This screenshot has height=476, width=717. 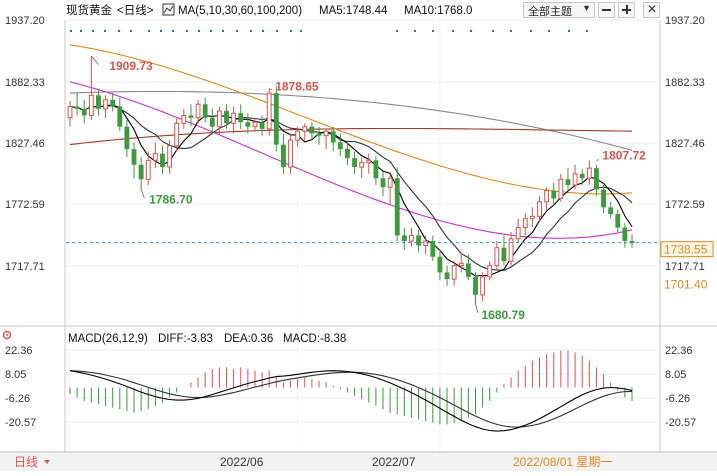 I want to click on macd-y-tick-right: 22.36, so click(x=679, y=351).